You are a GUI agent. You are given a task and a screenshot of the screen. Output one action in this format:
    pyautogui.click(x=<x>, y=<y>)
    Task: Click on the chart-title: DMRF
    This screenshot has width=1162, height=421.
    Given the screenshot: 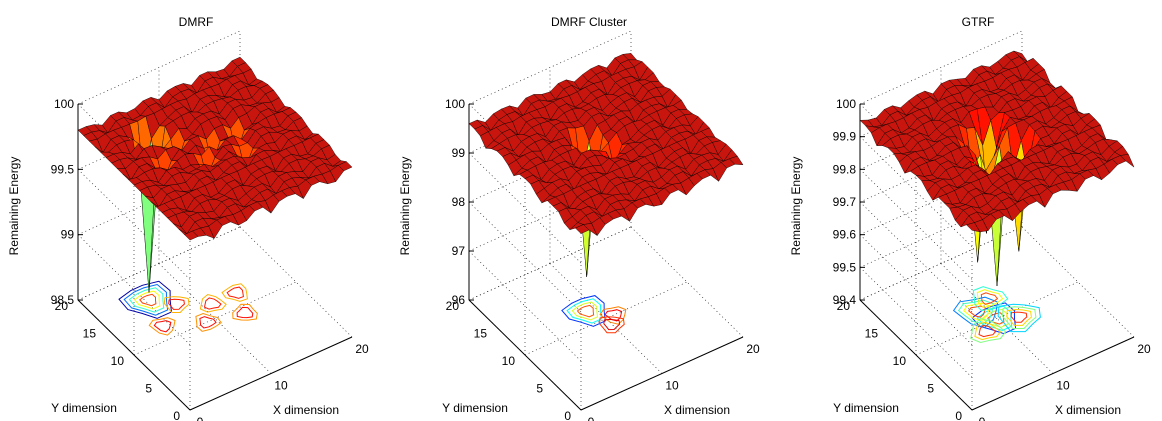 What is the action you would take?
    pyautogui.click(x=196, y=22)
    